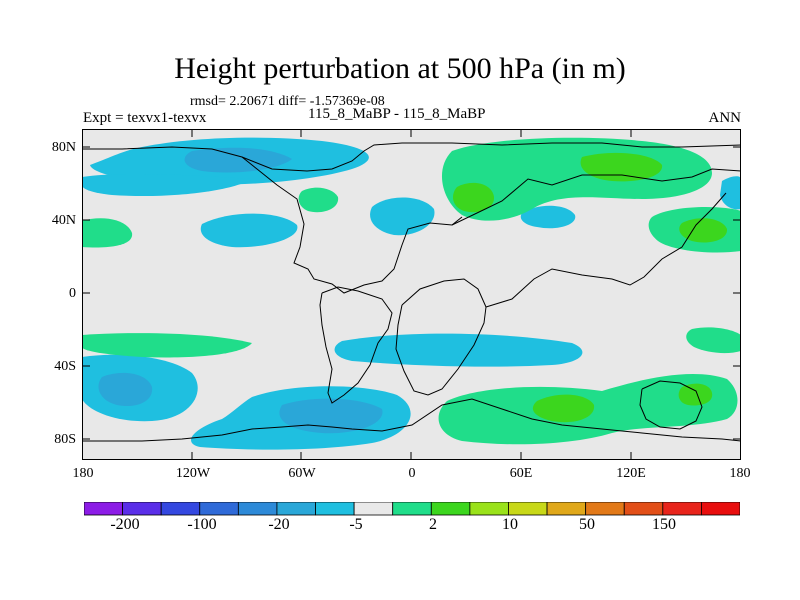 Image resolution: width=800 pixels, height=600 pixels. What do you see at coordinates (167, 185) in the screenshot?
I see `blob-north-atlantic-strip` at bounding box center [167, 185].